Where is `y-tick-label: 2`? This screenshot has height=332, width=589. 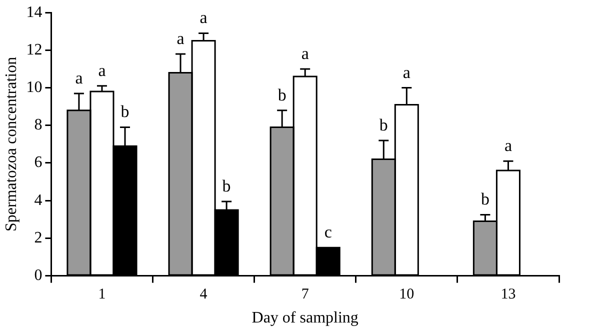
y-tick-label: 2 is located at coordinates (38, 237).